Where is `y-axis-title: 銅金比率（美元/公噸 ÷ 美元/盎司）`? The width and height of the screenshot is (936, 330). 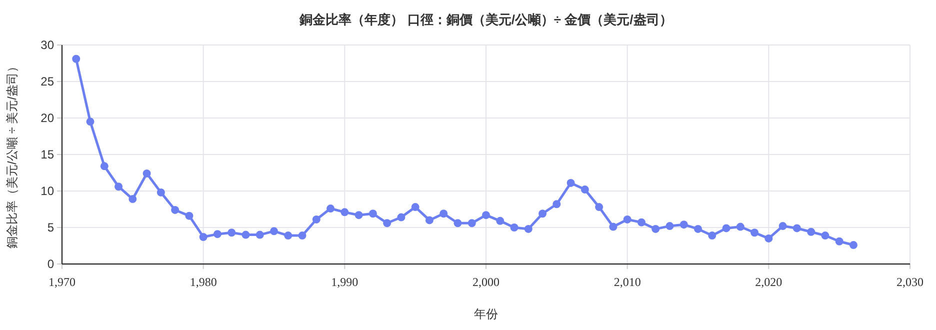
y-axis-title: 銅金比率（美元/公噸 ÷ 美元/盎司） is located at coordinates (12, 154).